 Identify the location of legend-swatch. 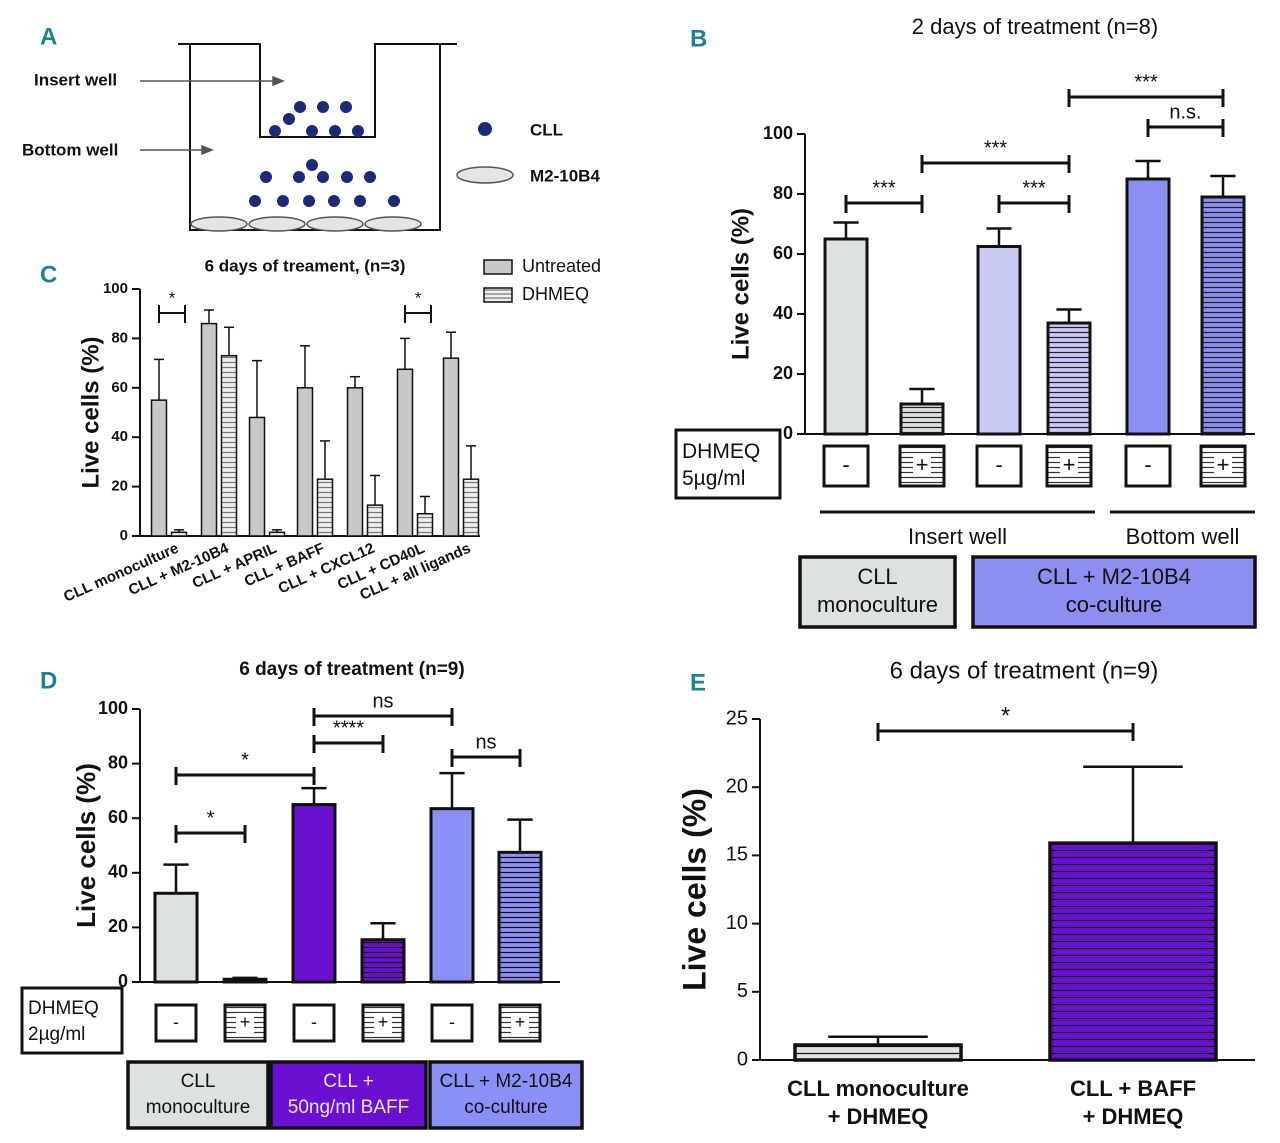
(498, 295).